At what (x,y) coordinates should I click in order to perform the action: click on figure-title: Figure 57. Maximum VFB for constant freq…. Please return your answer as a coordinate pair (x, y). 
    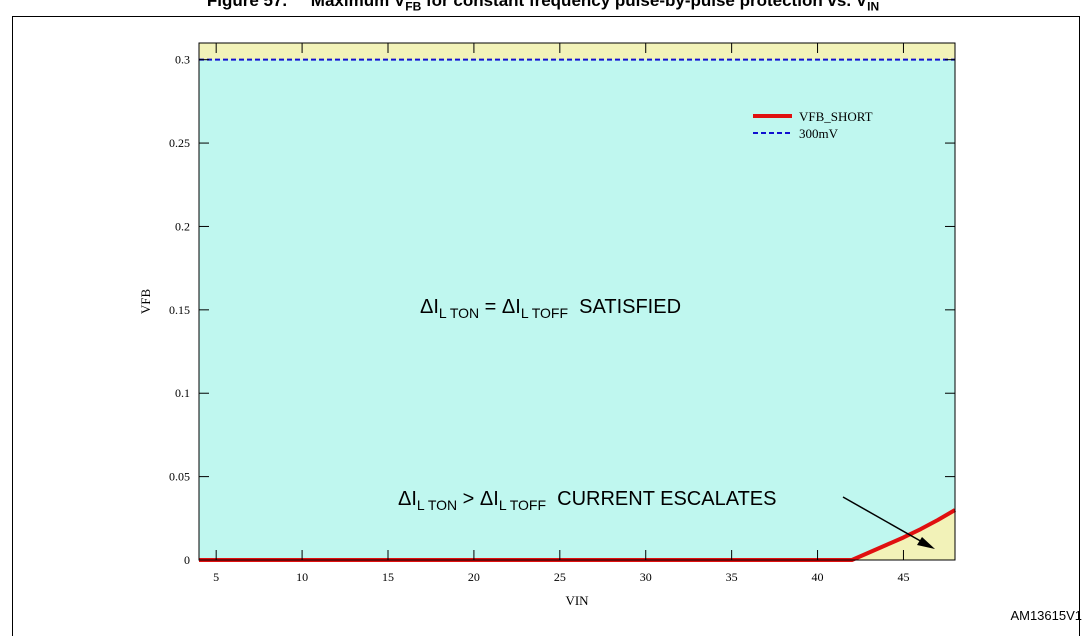
    Looking at the image, I should click on (543, 7).